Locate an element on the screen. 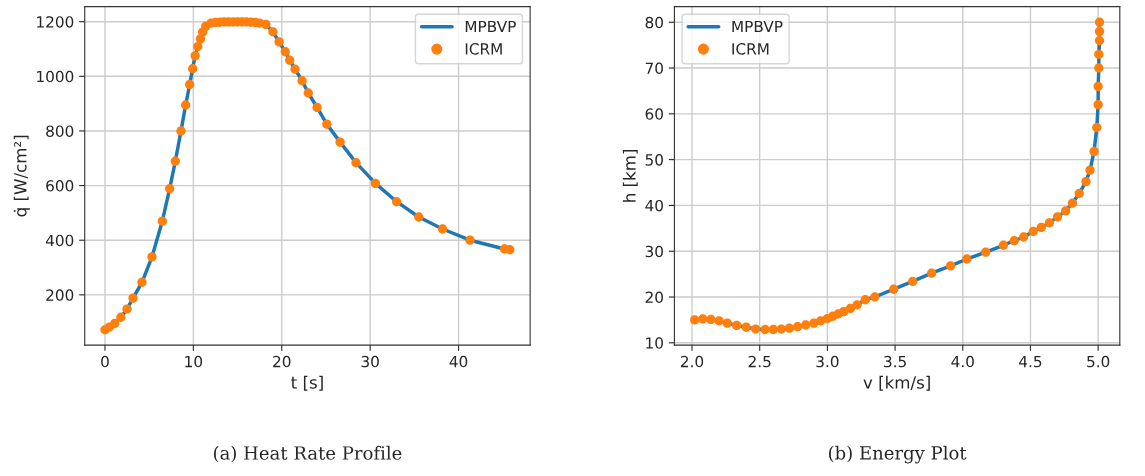 This screenshot has height=476, width=1145. y-tick-label: 10 is located at coordinates (654, 343).